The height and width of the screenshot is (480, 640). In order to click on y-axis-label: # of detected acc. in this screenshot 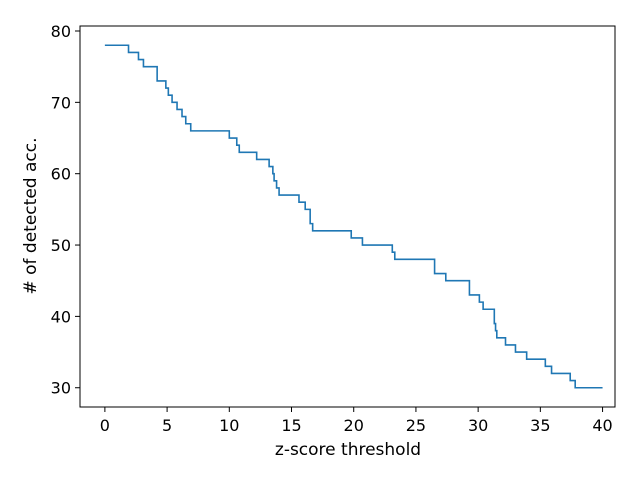, I will do `click(31, 216)`.